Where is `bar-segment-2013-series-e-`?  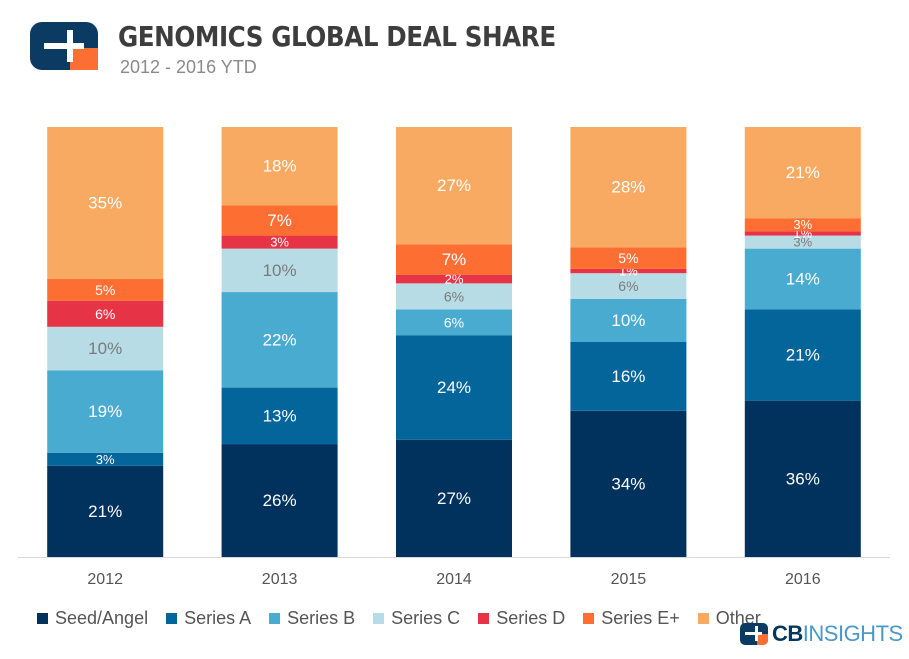 bar-segment-2013-series-e- is located at coordinates (279, 220).